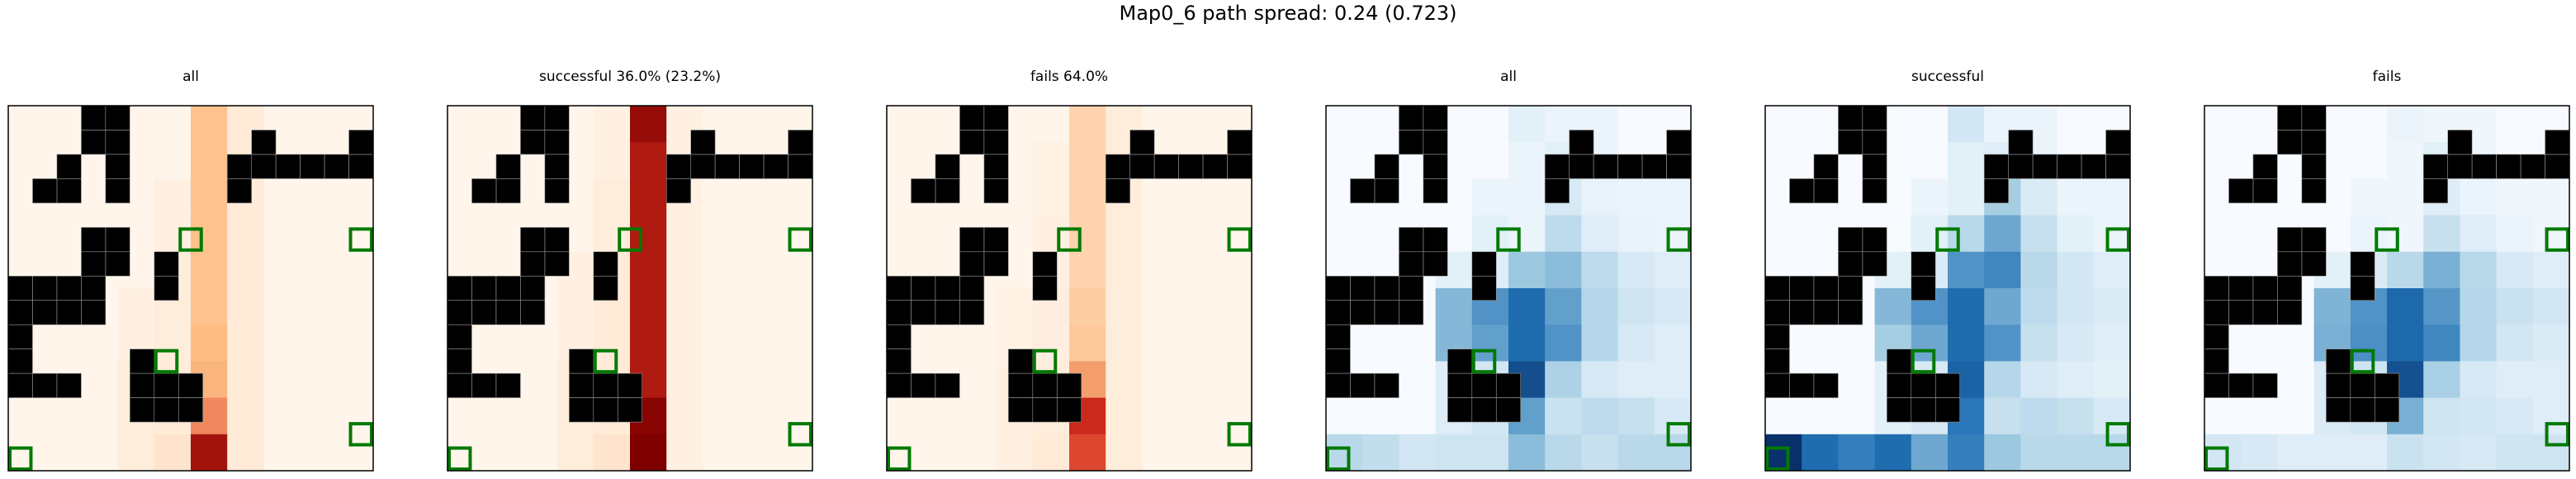  I want to click on panel-title: fails, so click(2387, 77).